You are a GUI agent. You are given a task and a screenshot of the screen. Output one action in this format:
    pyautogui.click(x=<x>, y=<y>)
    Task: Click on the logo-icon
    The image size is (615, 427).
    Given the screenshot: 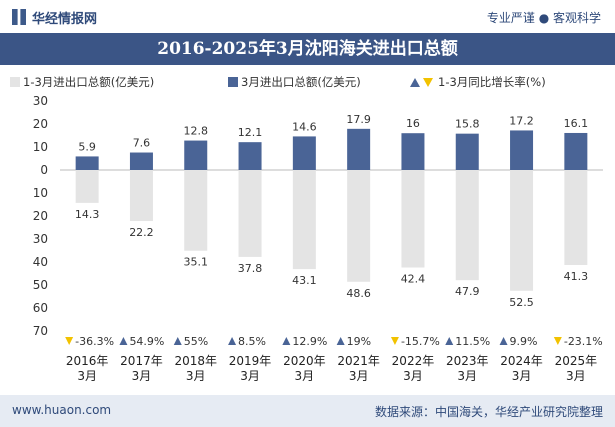 What is the action you would take?
    pyautogui.click(x=19, y=17)
    